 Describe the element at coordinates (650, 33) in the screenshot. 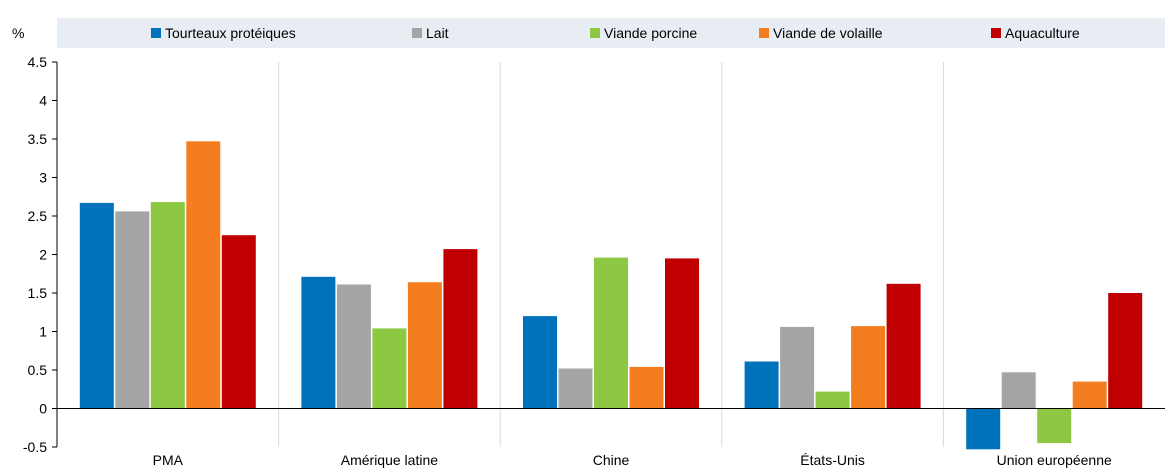

I see `legend-label: Viande porcine` at that location.